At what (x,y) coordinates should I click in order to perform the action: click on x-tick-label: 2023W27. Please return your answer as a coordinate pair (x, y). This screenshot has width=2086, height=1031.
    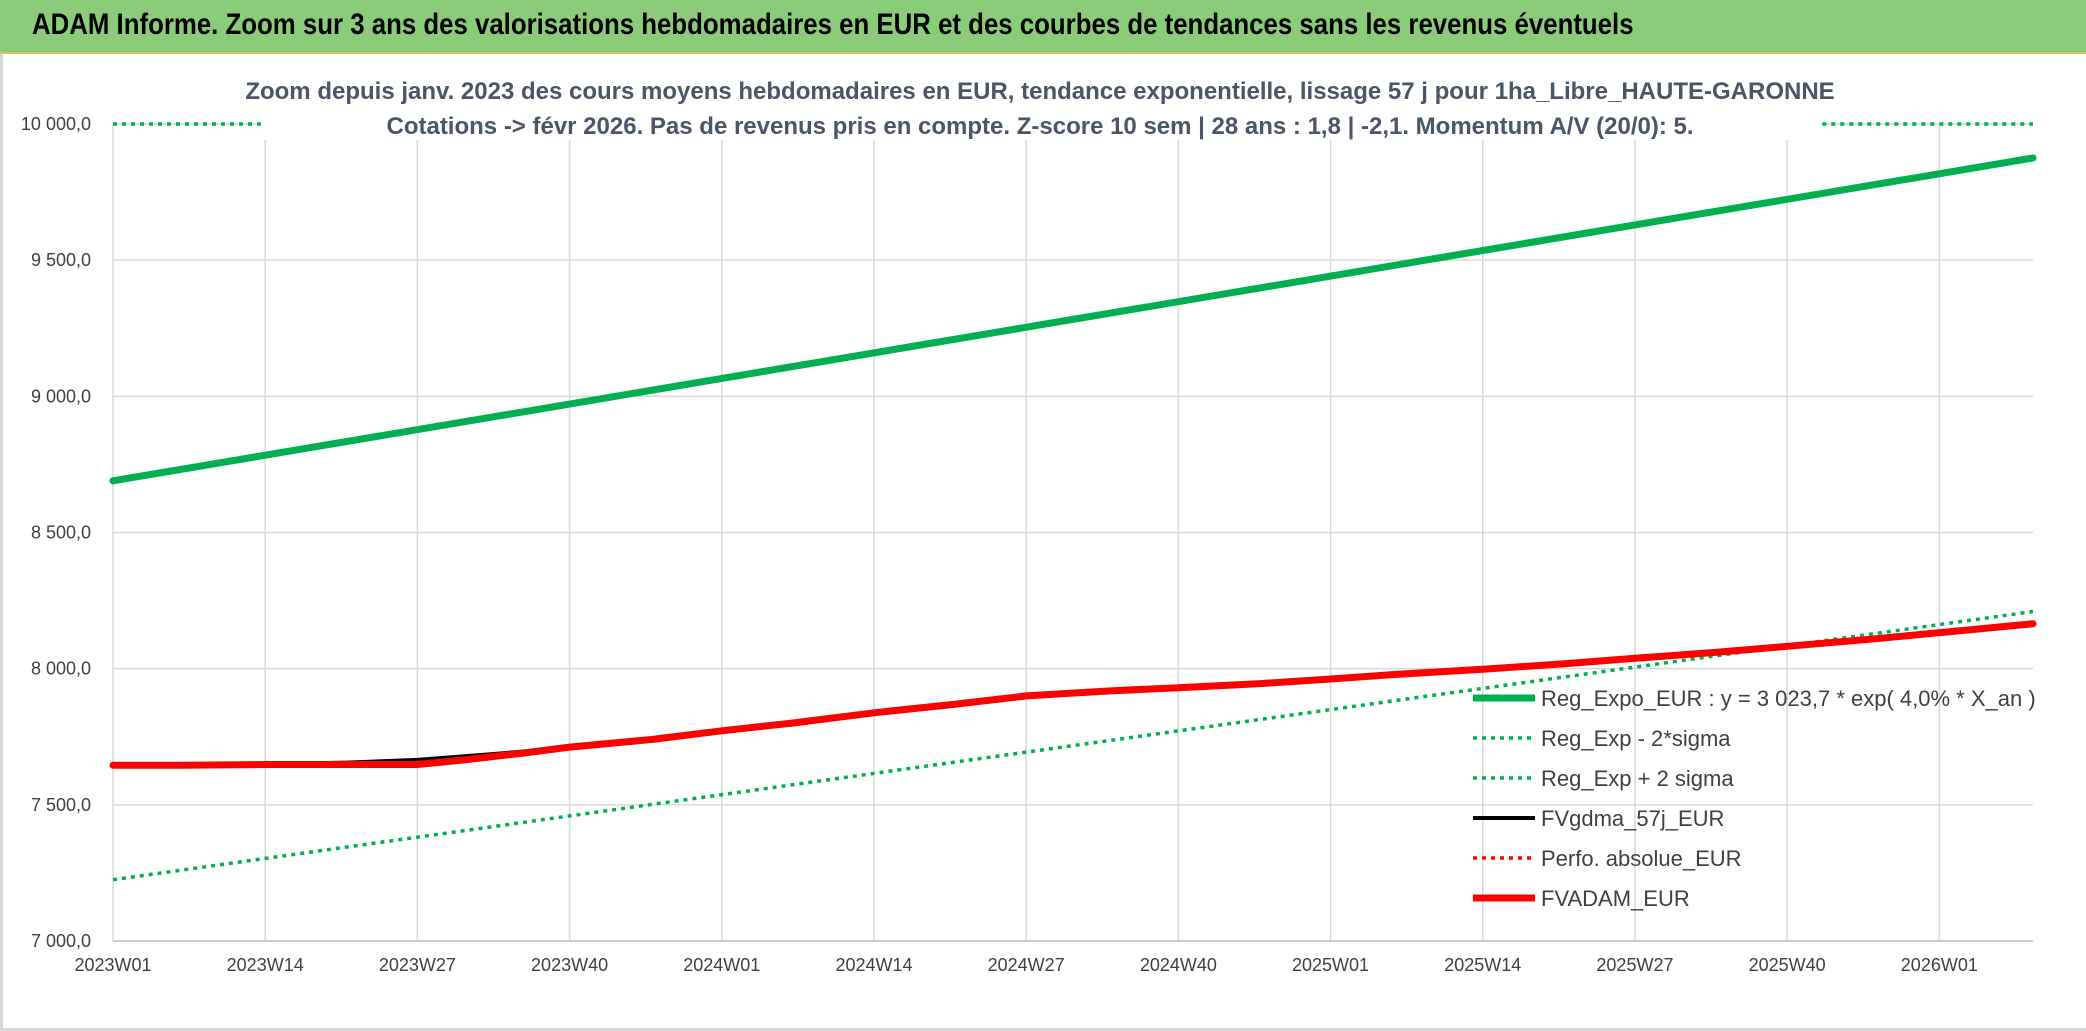
    Looking at the image, I should click on (417, 965).